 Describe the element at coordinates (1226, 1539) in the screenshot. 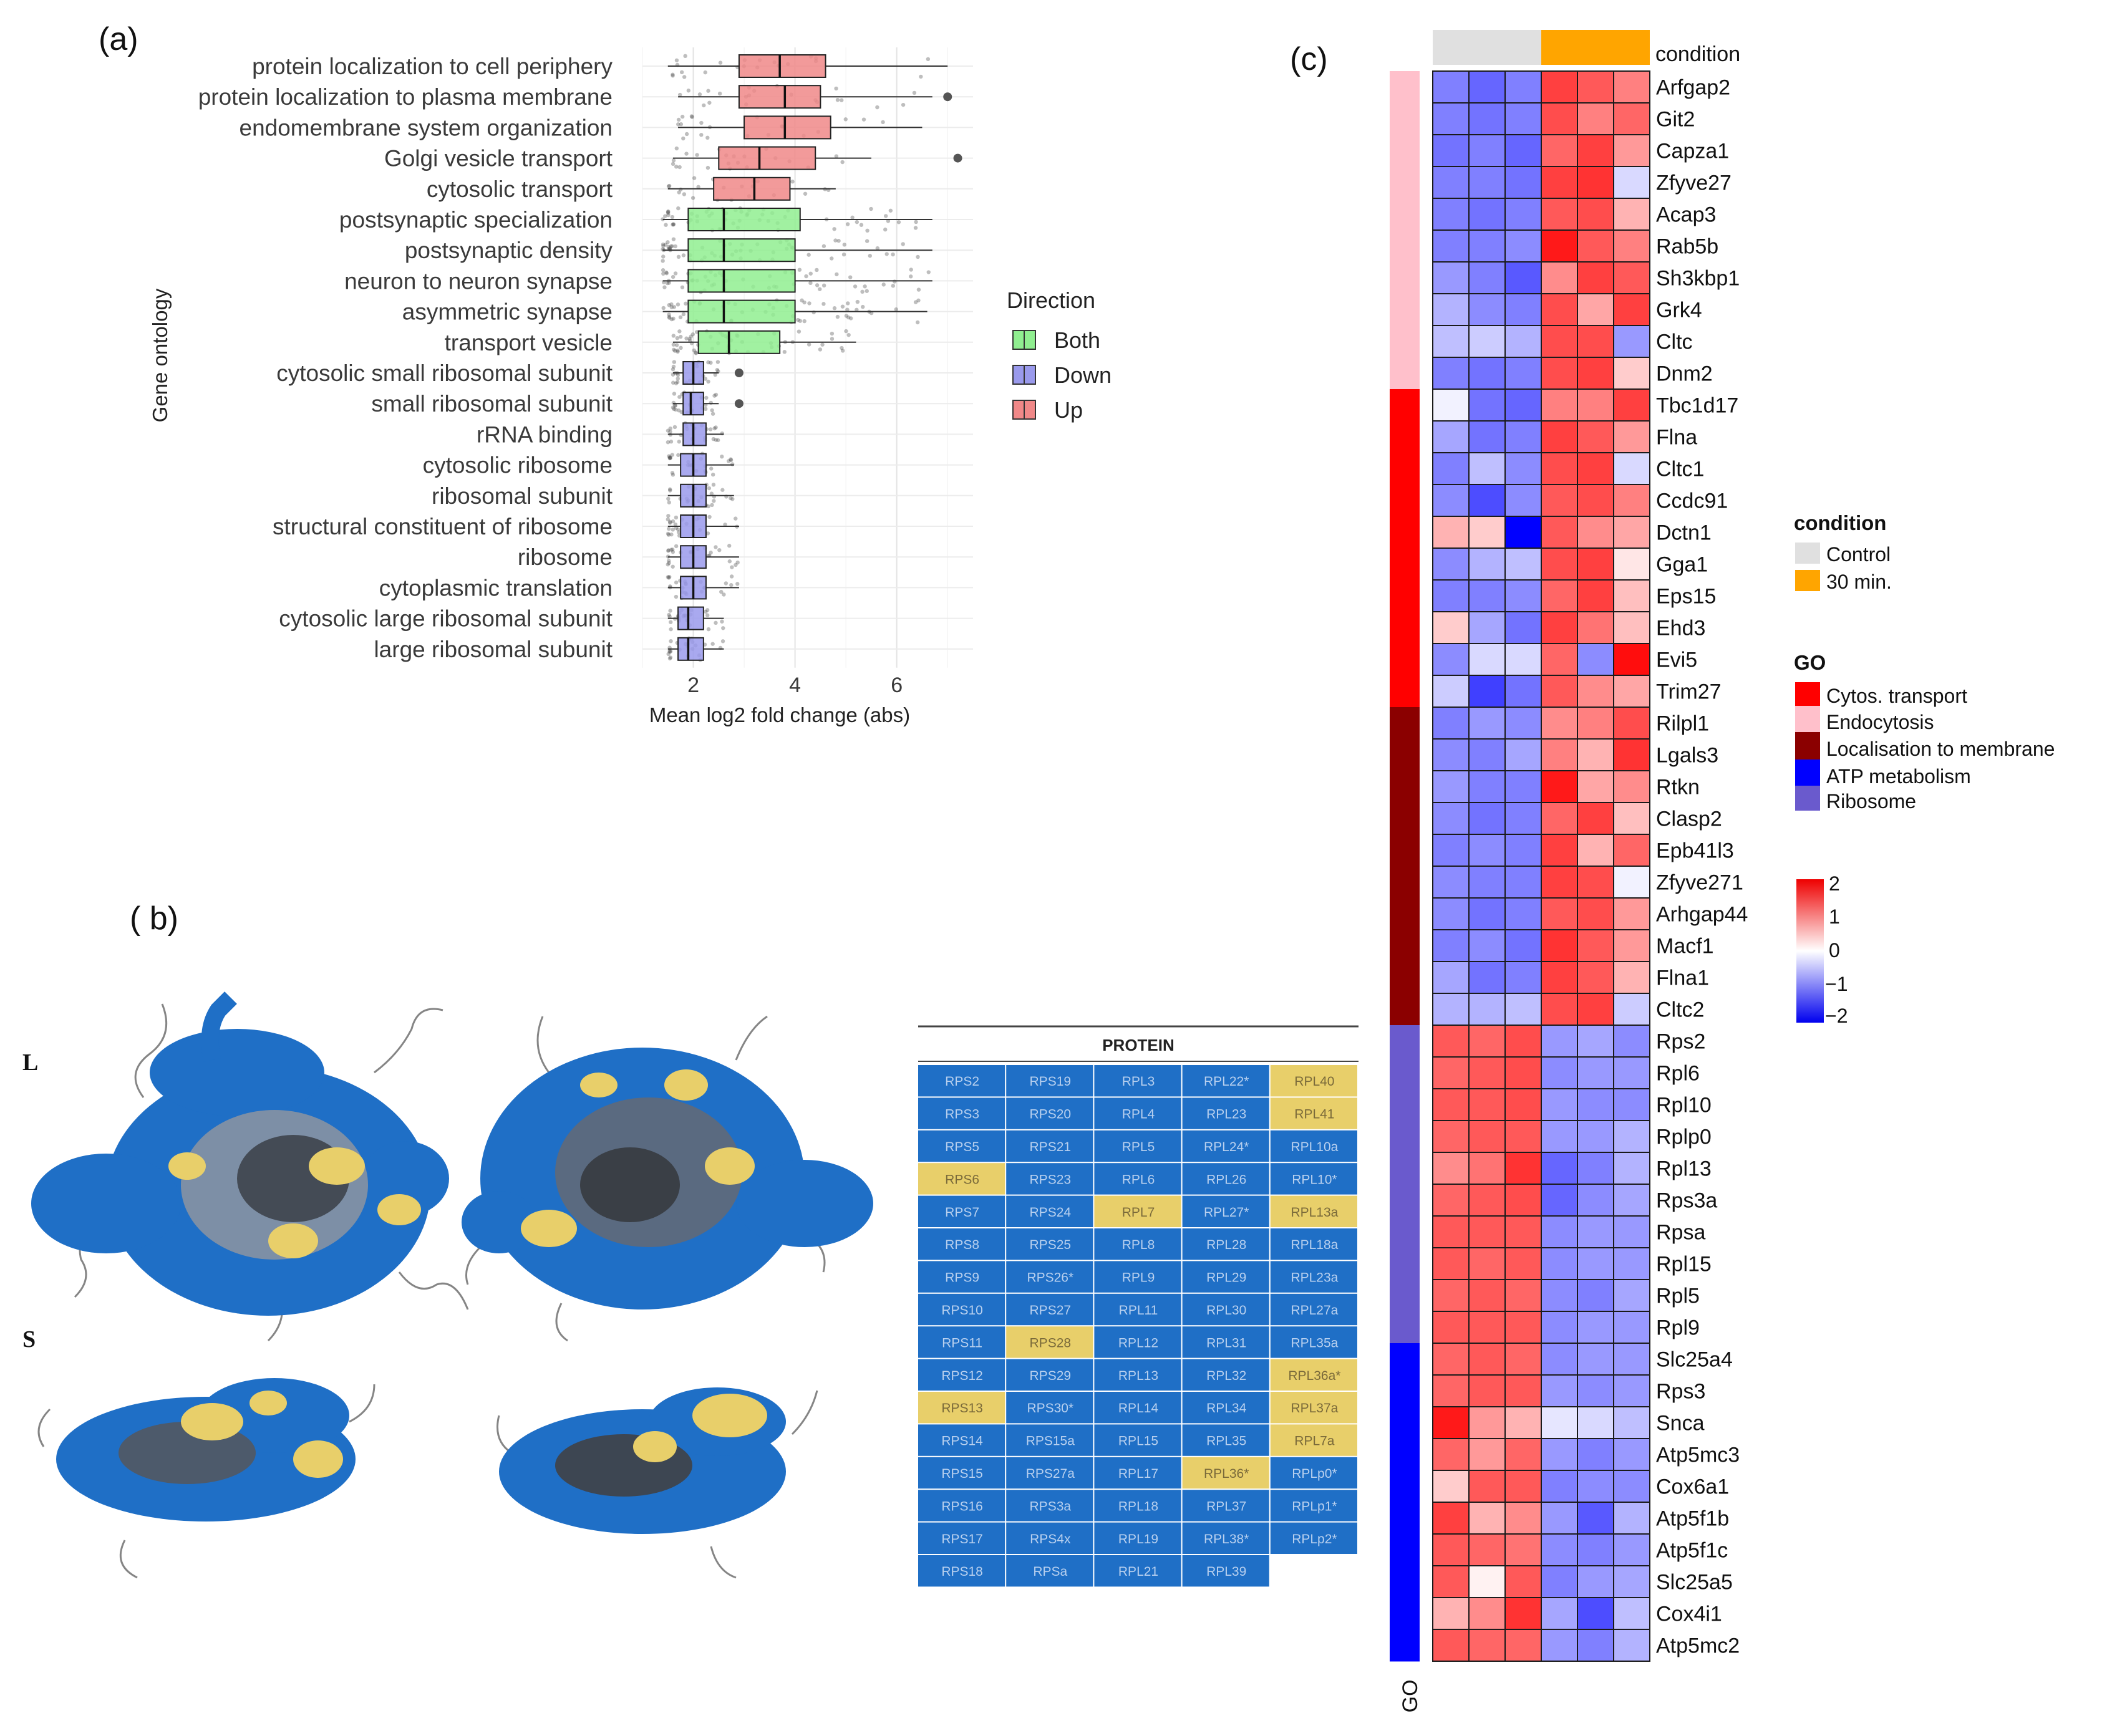

I see `protein-cell-label: RPL38*` at that location.